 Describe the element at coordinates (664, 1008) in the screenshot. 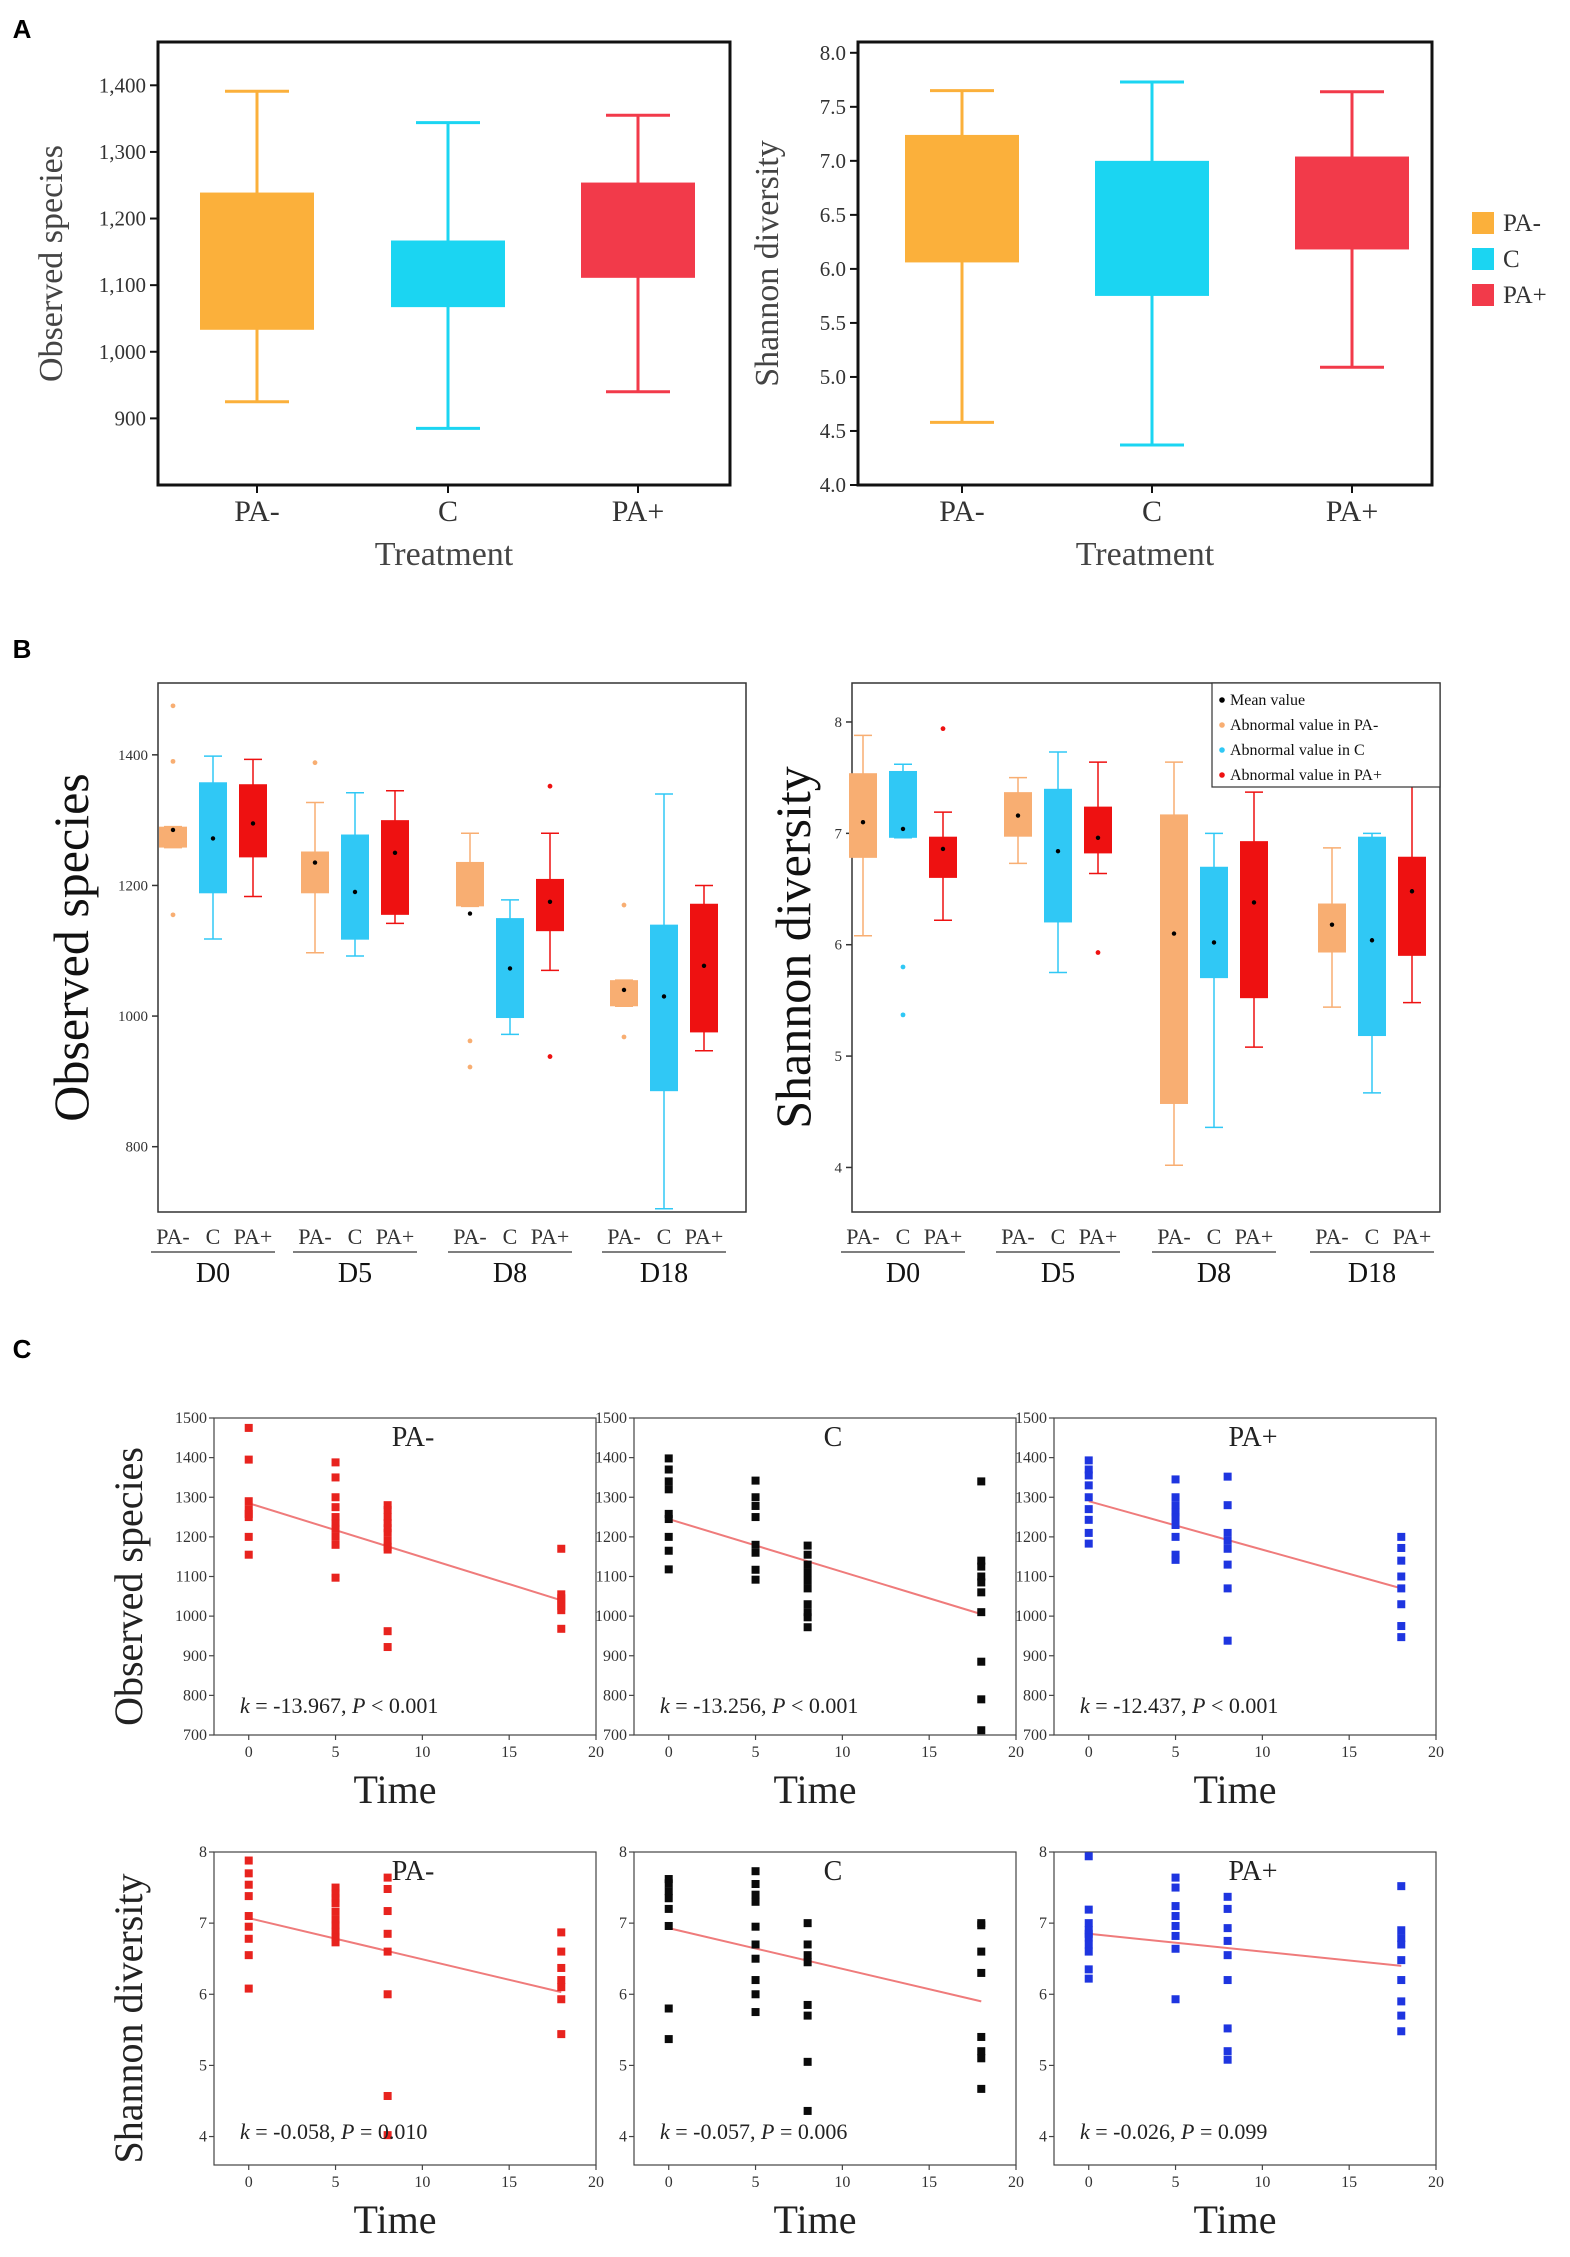

I see `box-D18-C` at that location.